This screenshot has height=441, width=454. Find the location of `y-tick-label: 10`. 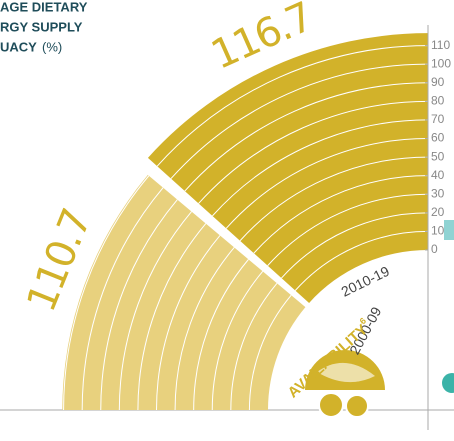

y-tick-label: 10 is located at coordinates (438, 231).